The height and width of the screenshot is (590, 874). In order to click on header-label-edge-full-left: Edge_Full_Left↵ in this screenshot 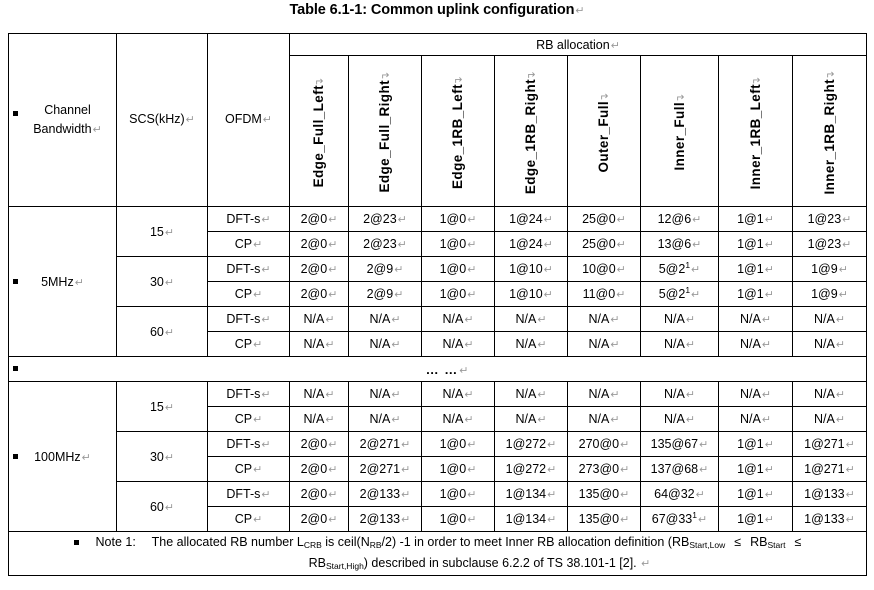, I will do `click(319, 131)`.